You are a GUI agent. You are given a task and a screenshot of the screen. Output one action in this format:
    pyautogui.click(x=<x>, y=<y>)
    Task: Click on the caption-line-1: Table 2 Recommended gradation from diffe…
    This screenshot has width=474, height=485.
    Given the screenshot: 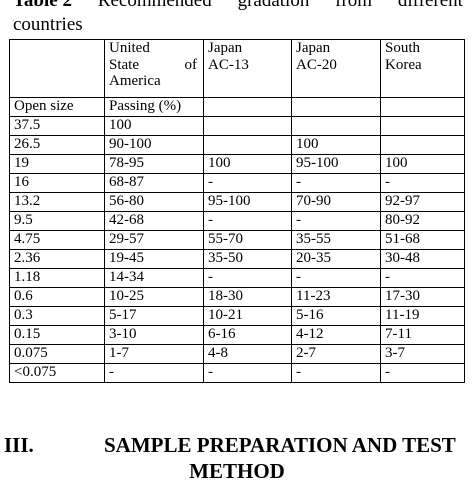 What is the action you would take?
    pyautogui.click(x=238, y=6)
    